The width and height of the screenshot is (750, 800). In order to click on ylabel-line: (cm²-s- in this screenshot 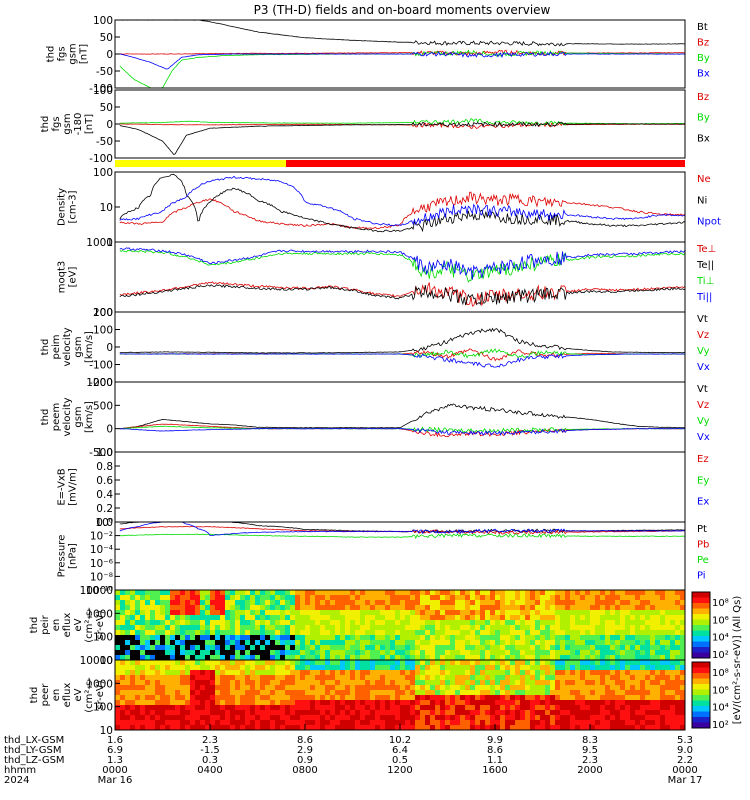, I will do `click(89, 695)`.